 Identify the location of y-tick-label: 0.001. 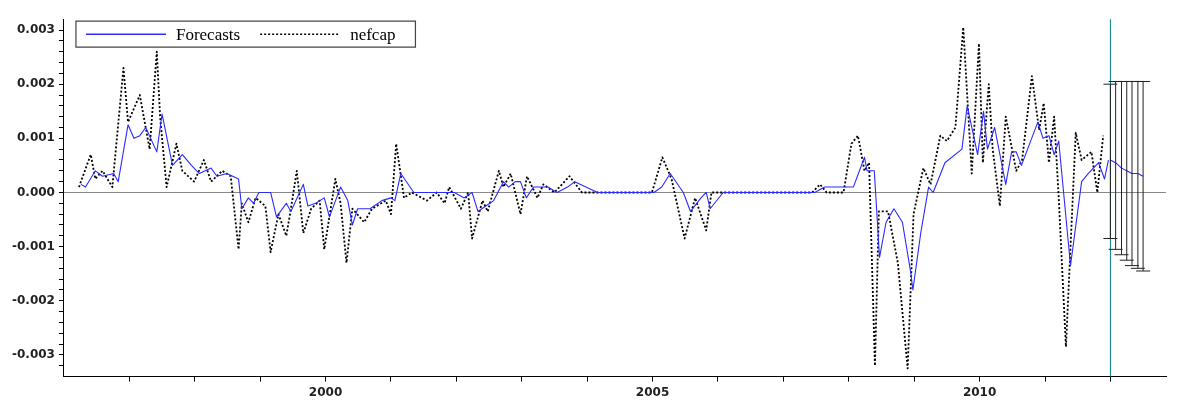
(35, 137).